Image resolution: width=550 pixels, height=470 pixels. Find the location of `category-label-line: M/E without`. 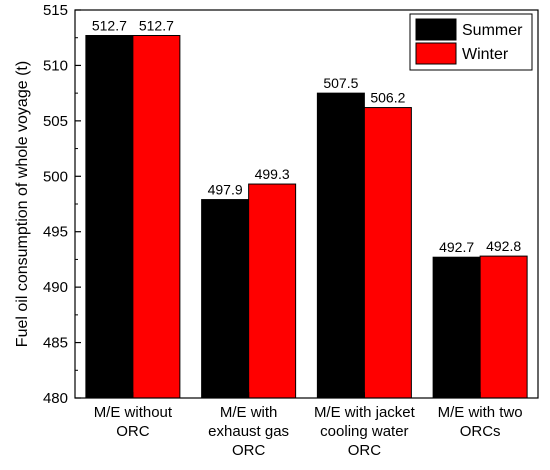

category-label-line: M/E without is located at coordinates (133, 412).